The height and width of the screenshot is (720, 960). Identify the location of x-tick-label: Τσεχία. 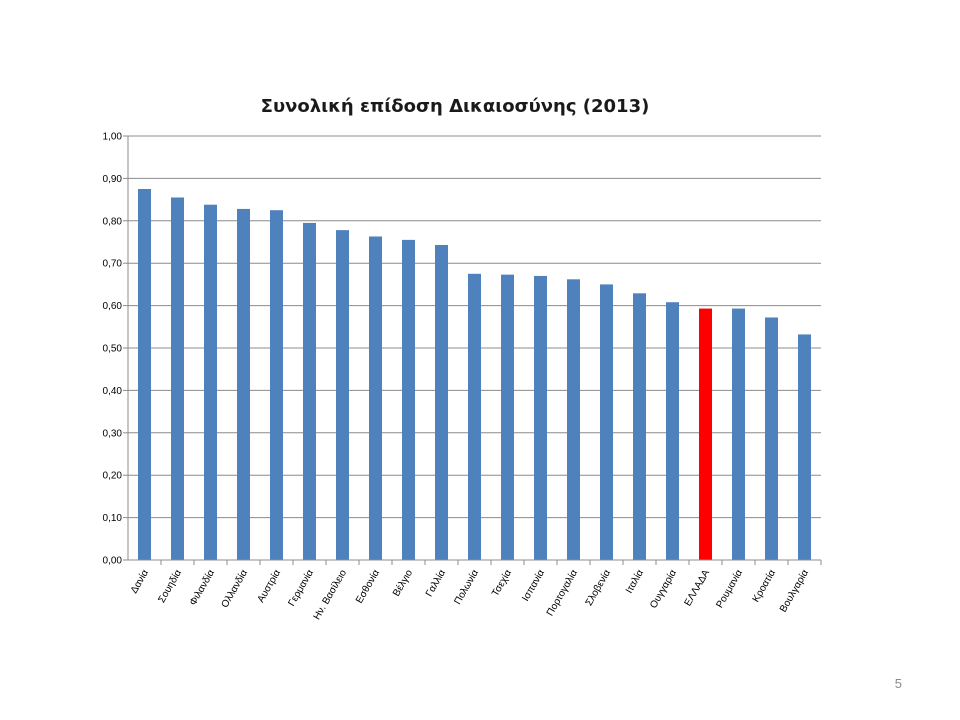
(501, 582).